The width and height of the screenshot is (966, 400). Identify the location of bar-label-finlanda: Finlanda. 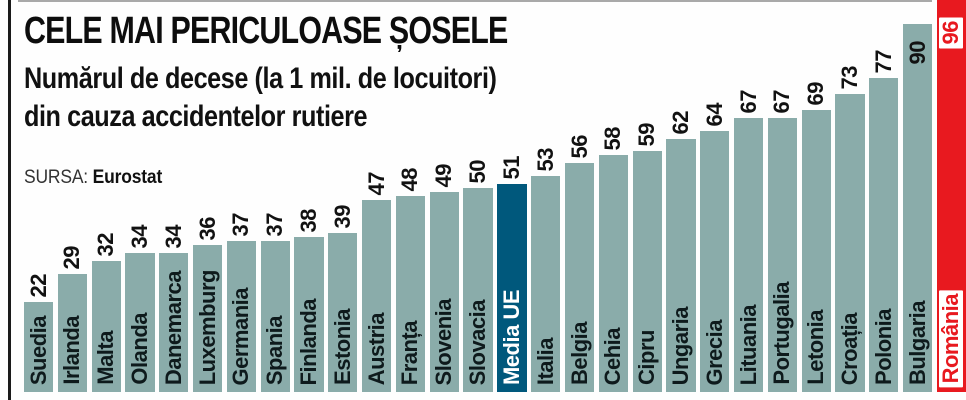
(309, 341).